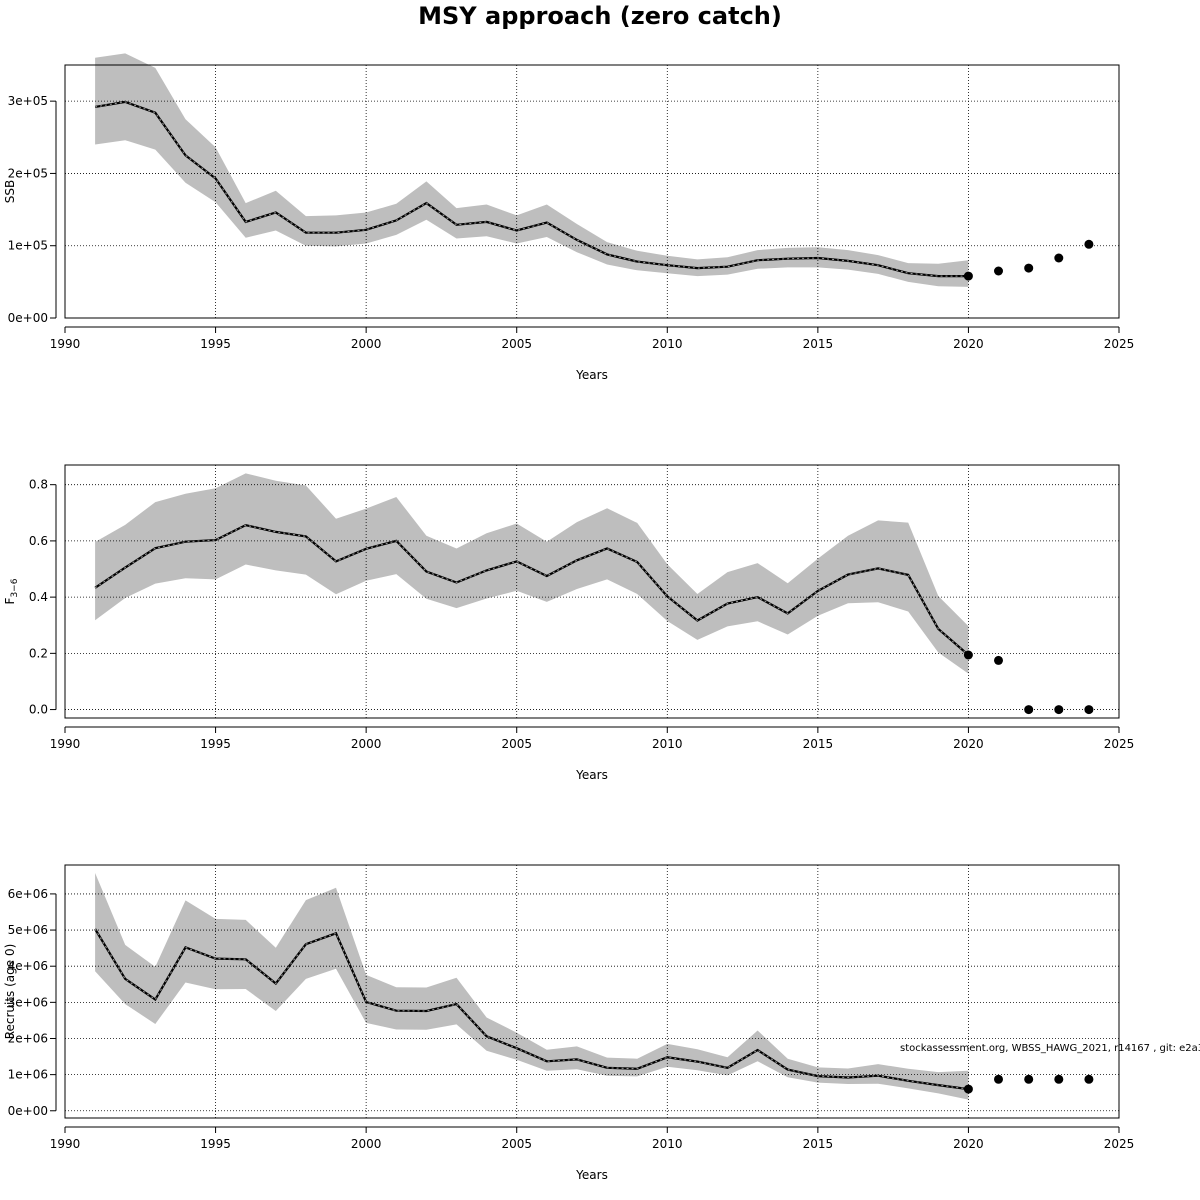 This screenshot has height=1200, width=1200. I want to click on ssb-x-tick-label: 2010, so click(667, 344).